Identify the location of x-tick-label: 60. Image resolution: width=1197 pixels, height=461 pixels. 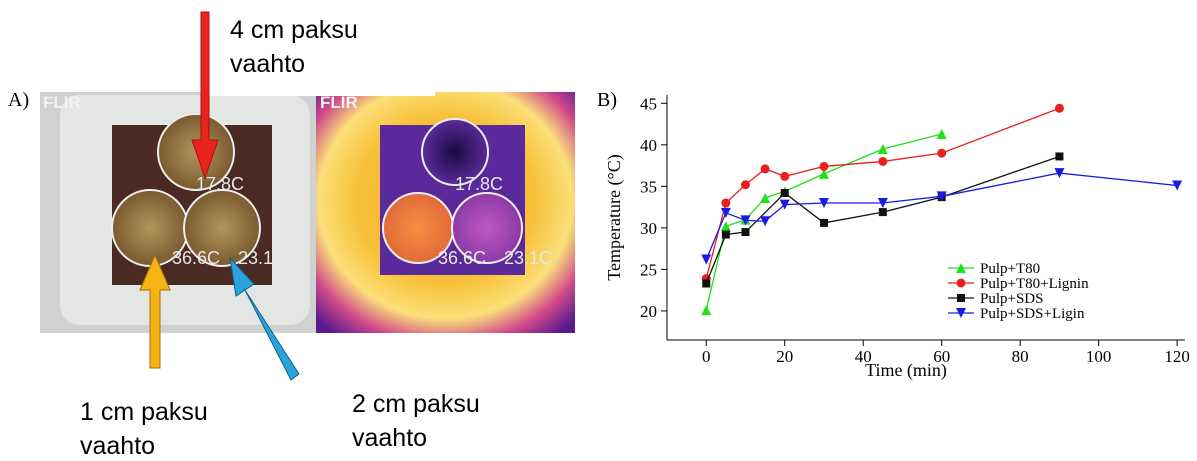
(941, 356).